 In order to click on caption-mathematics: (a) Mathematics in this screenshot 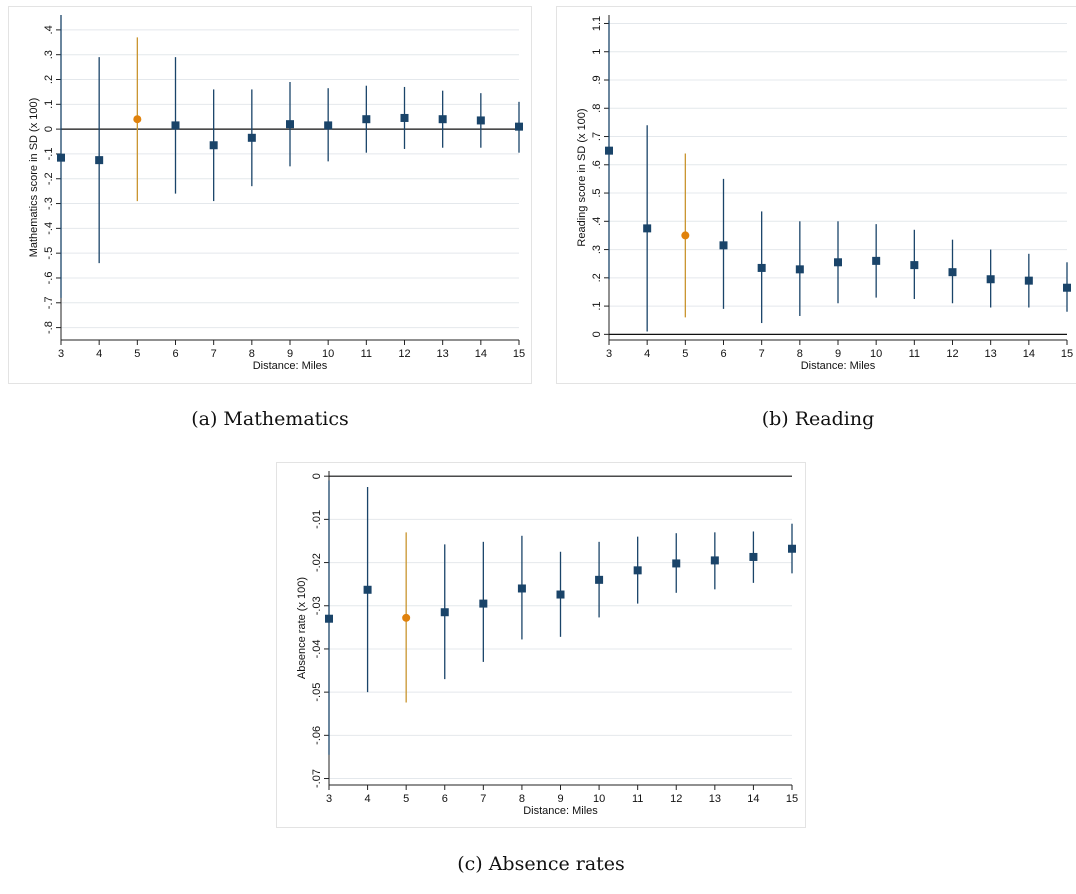, I will do `click(270, 419)`.